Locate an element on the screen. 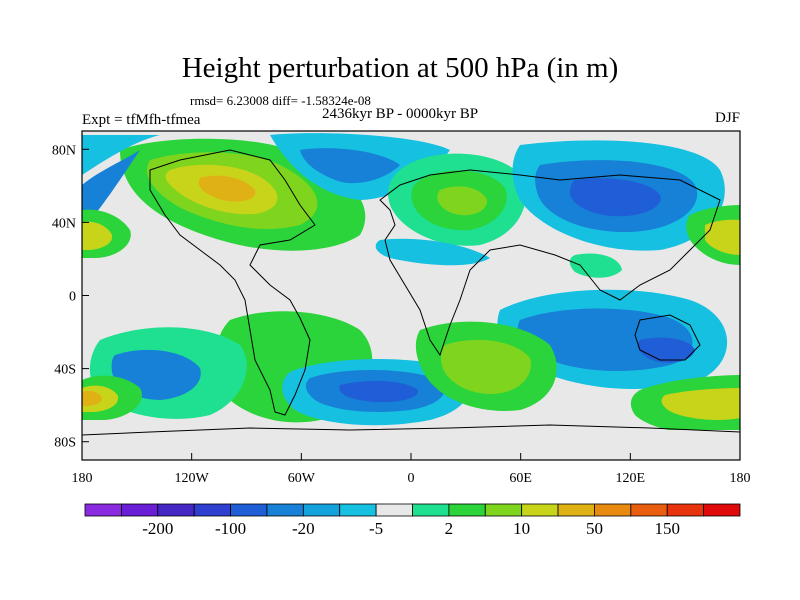 The height and width of the screenshot is (600, 800). x-tick-label: 60W is located at coordinates (302, 478).